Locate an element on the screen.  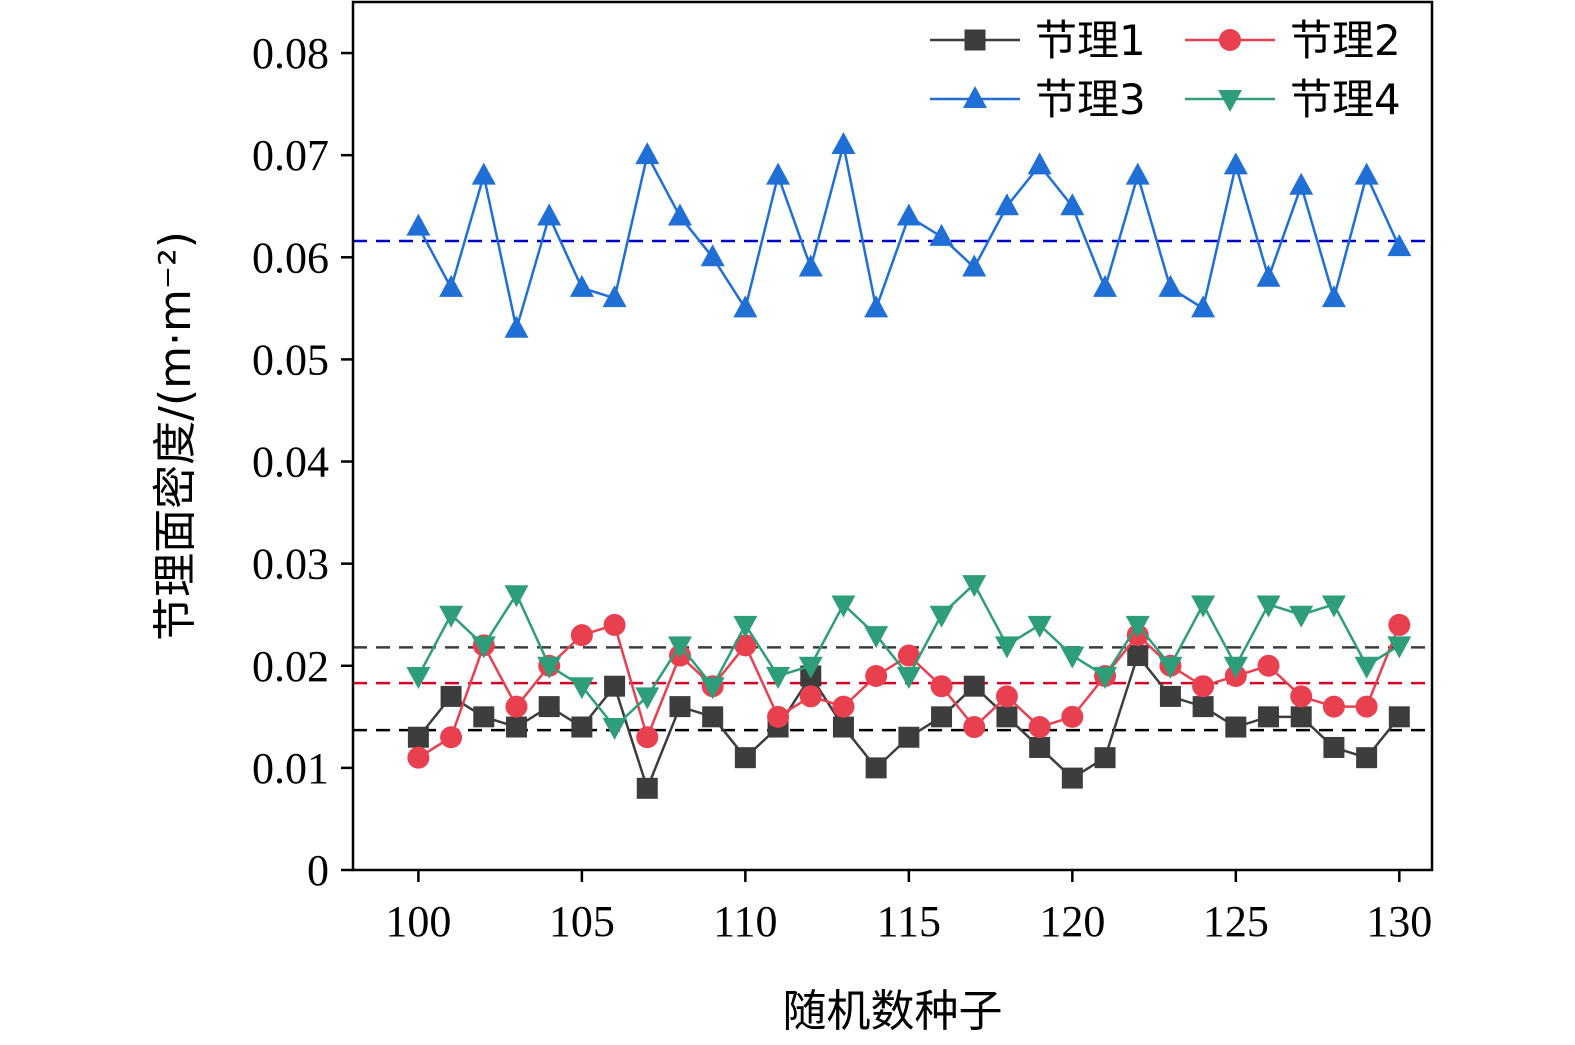
y-tick-label: 0.04 is located at coordinates (290, 462).